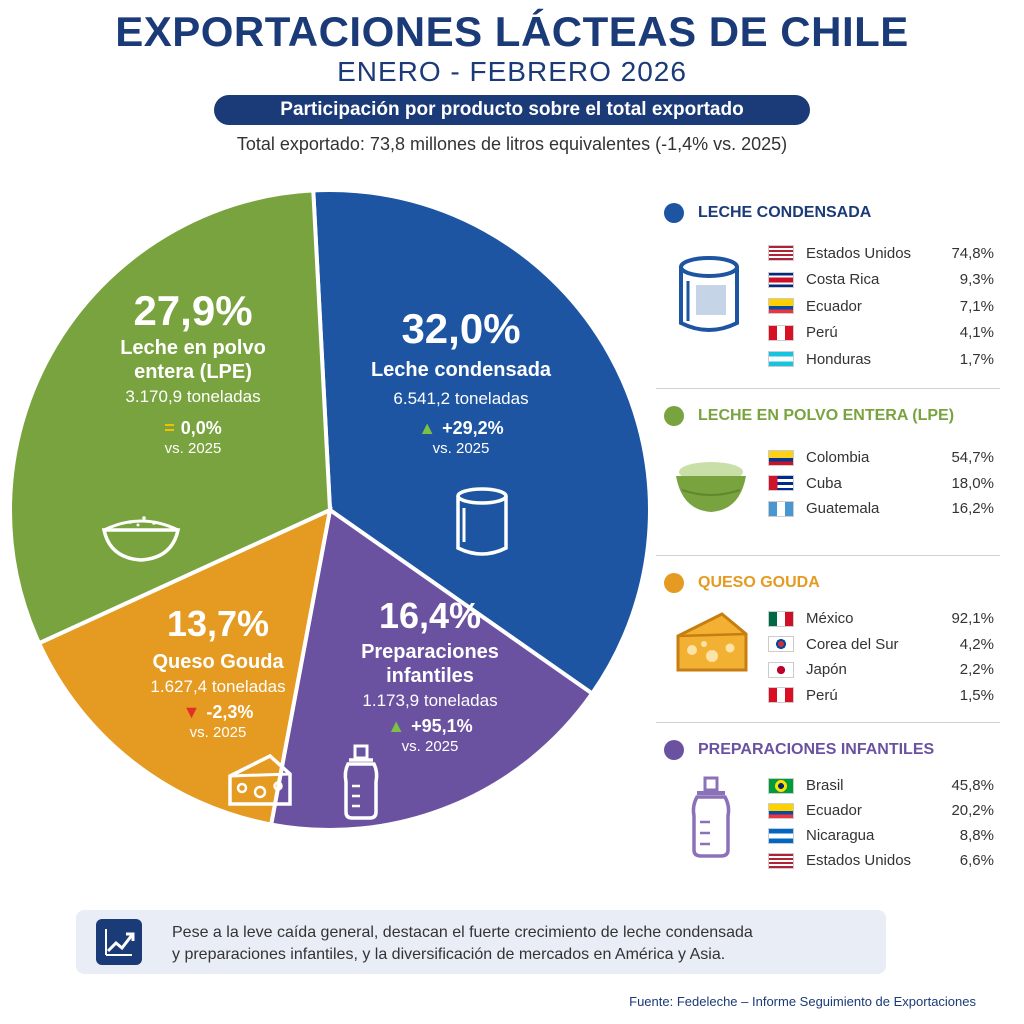  I want to click on country-name: Brasil, so click(825, 785).